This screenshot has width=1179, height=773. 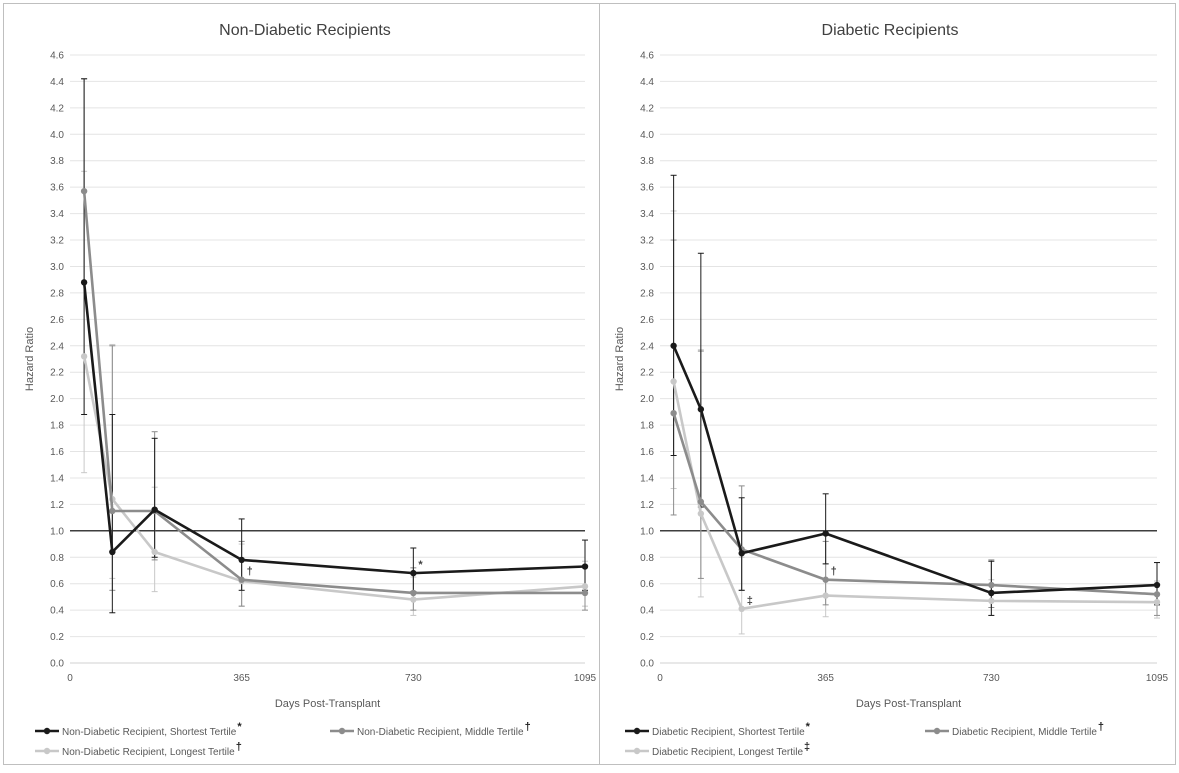 What do you see at coordinates (834, 572) in the screenshot?
I see `data-annotation: †` at bounding box center [834, 572].